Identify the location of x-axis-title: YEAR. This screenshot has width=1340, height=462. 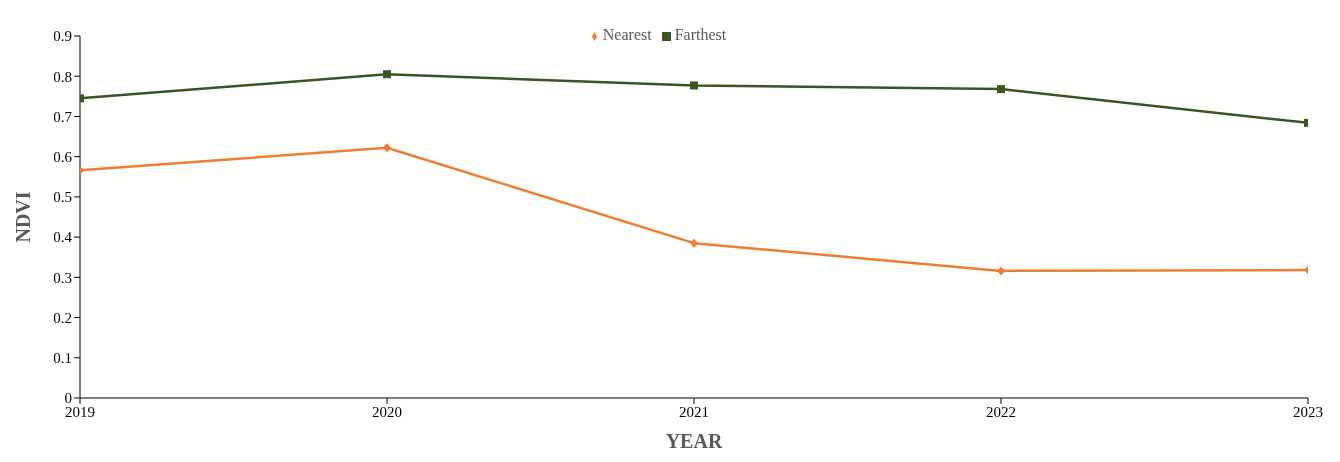
(694, 441).